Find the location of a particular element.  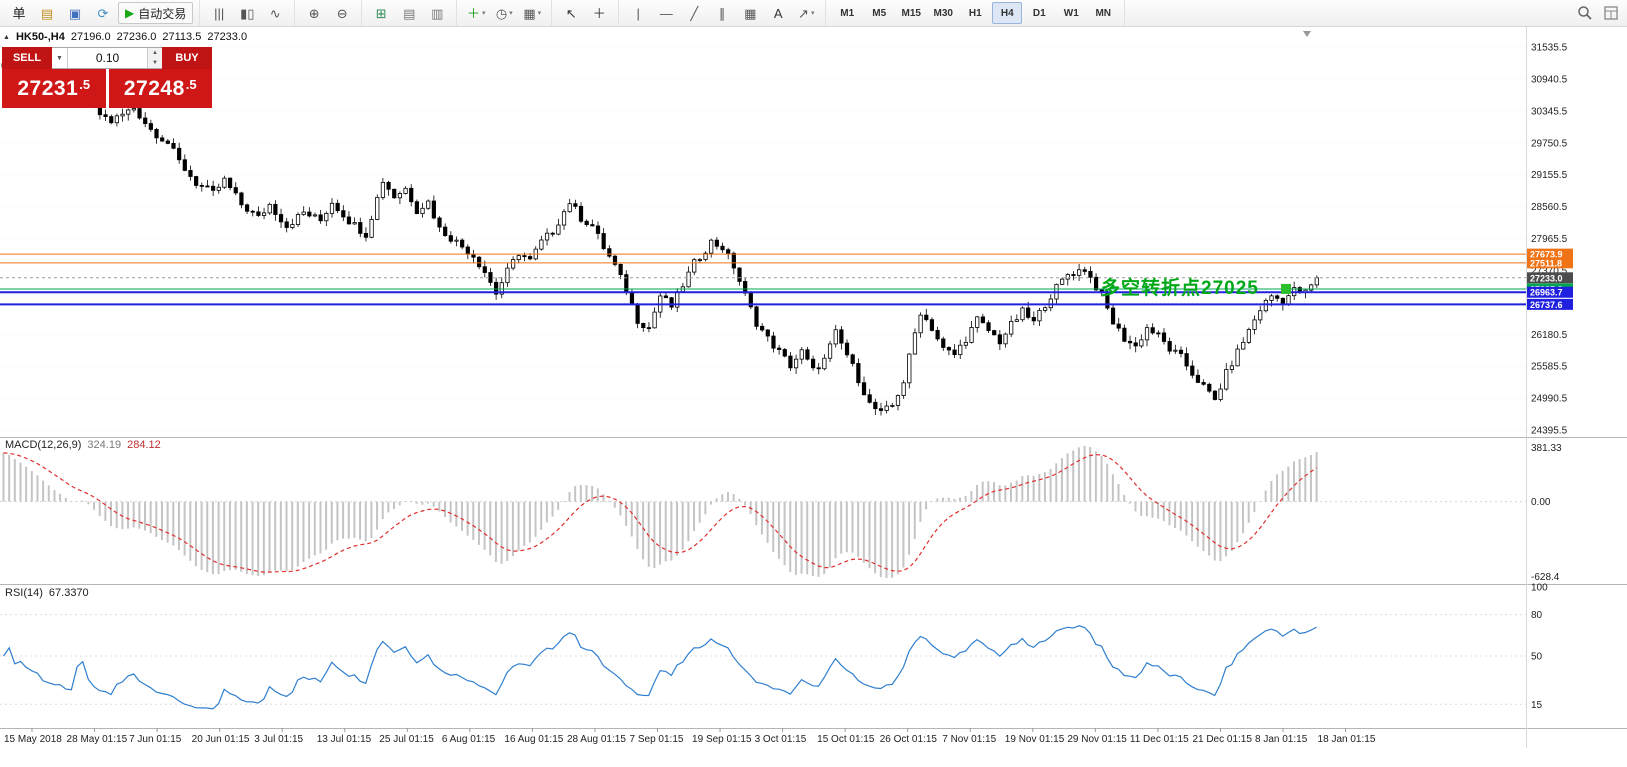

periods-button-glyph: ◷ is located at coordinates (501, 13).